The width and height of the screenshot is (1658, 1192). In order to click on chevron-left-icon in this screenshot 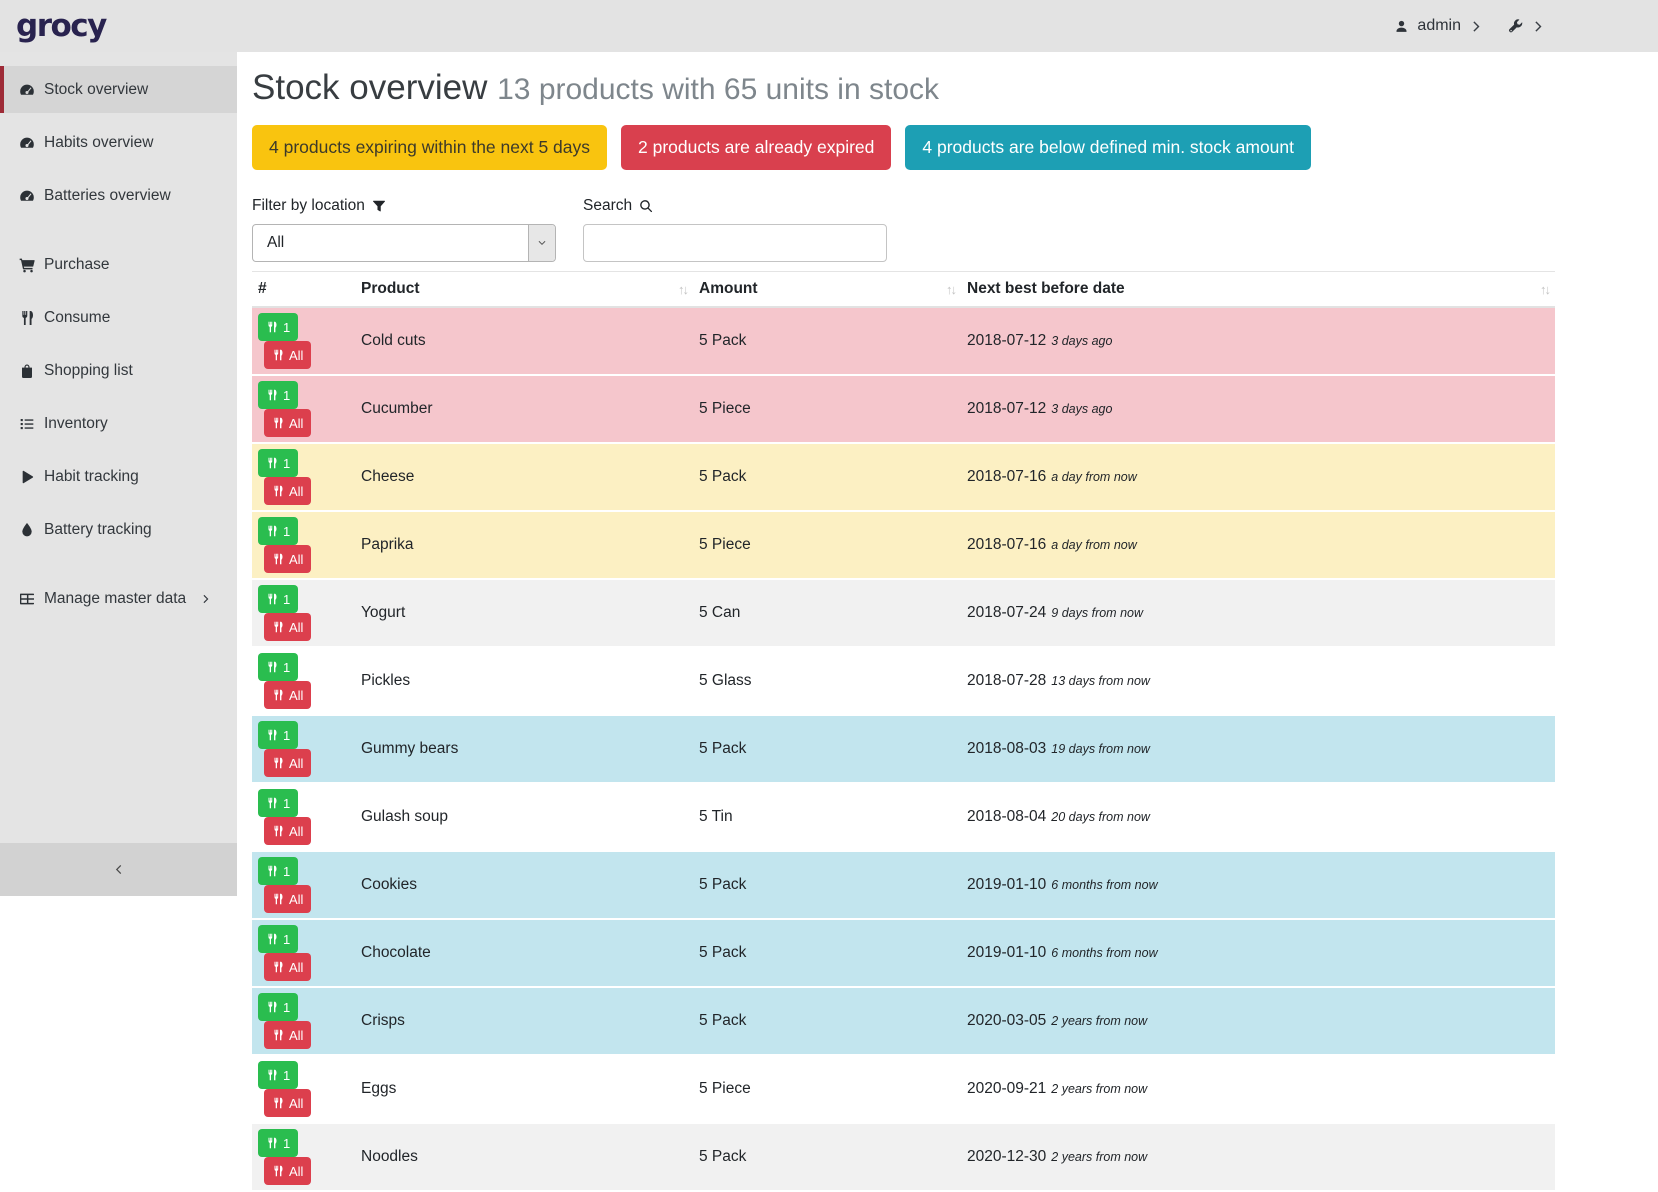, I will do `click(118, 869)`.